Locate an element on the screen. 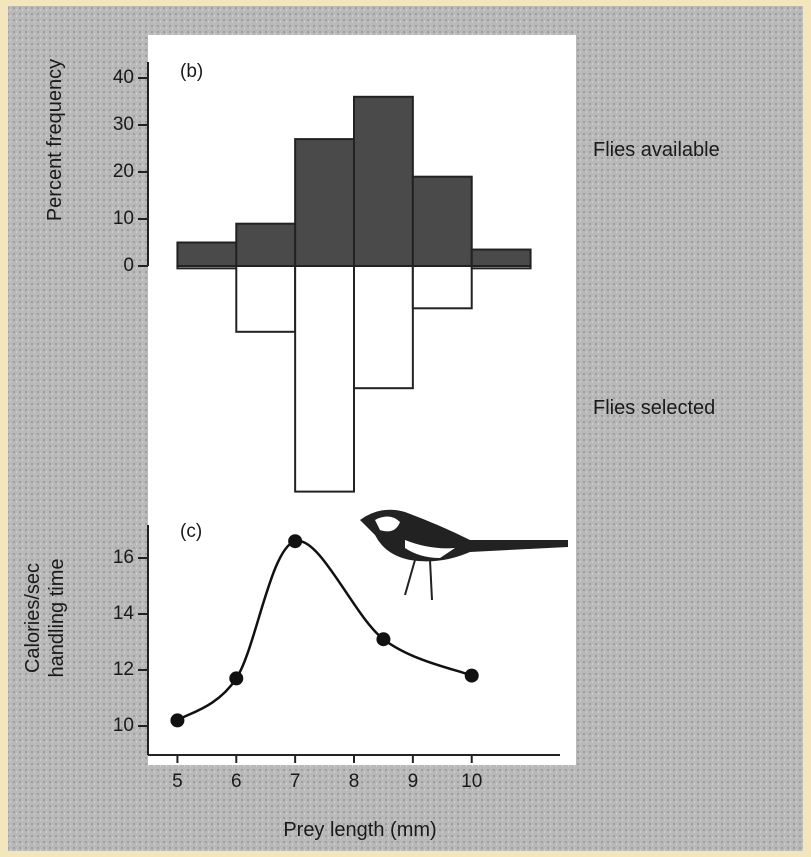  y-tick-label: 12 is located at coordinates (123, 669).